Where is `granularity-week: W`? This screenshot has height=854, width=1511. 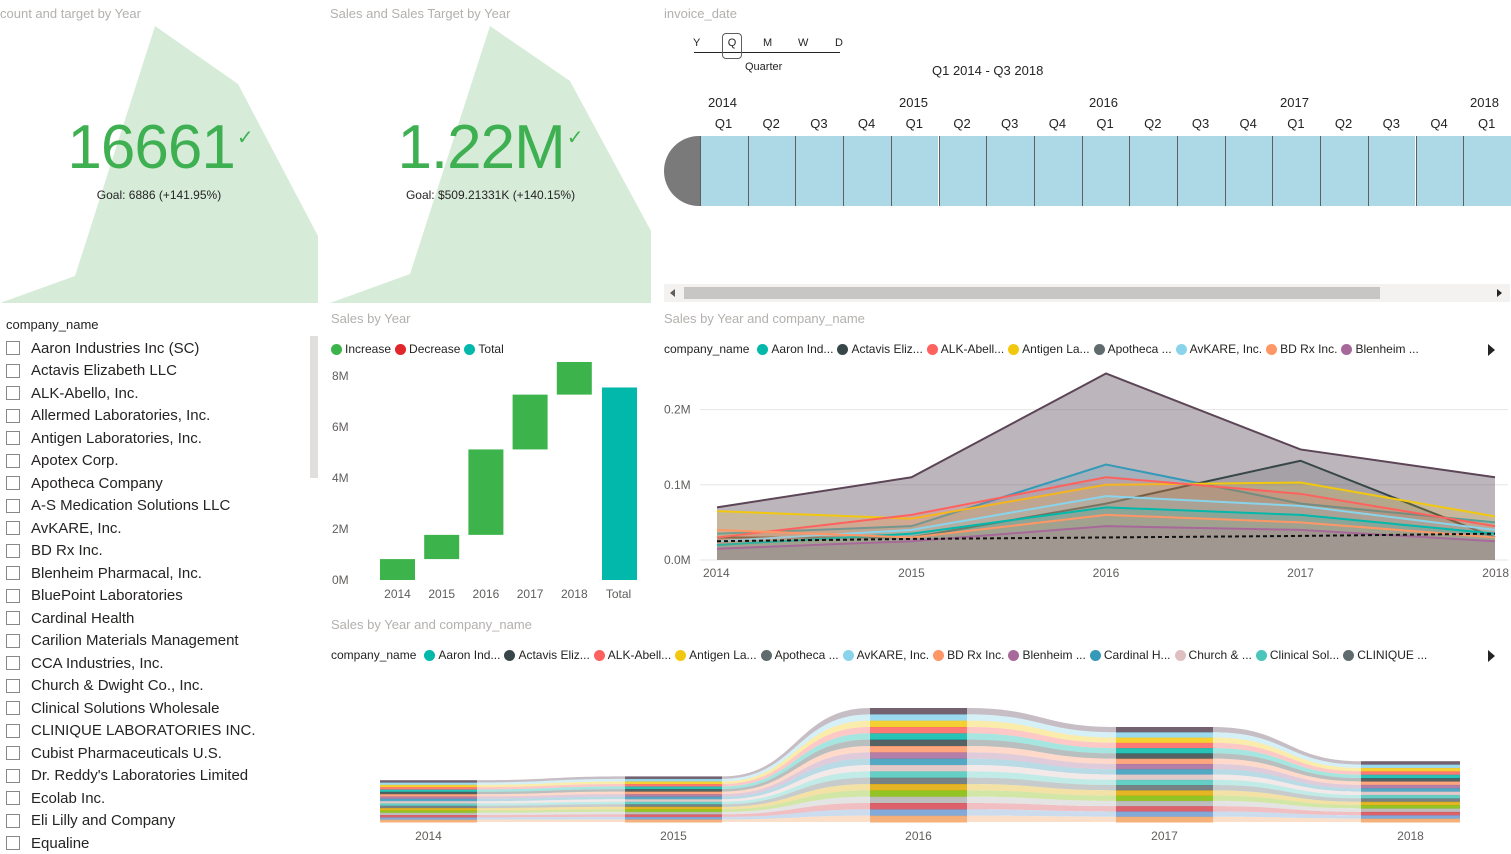
granularity-week: W is located at coordinates (803, 43).